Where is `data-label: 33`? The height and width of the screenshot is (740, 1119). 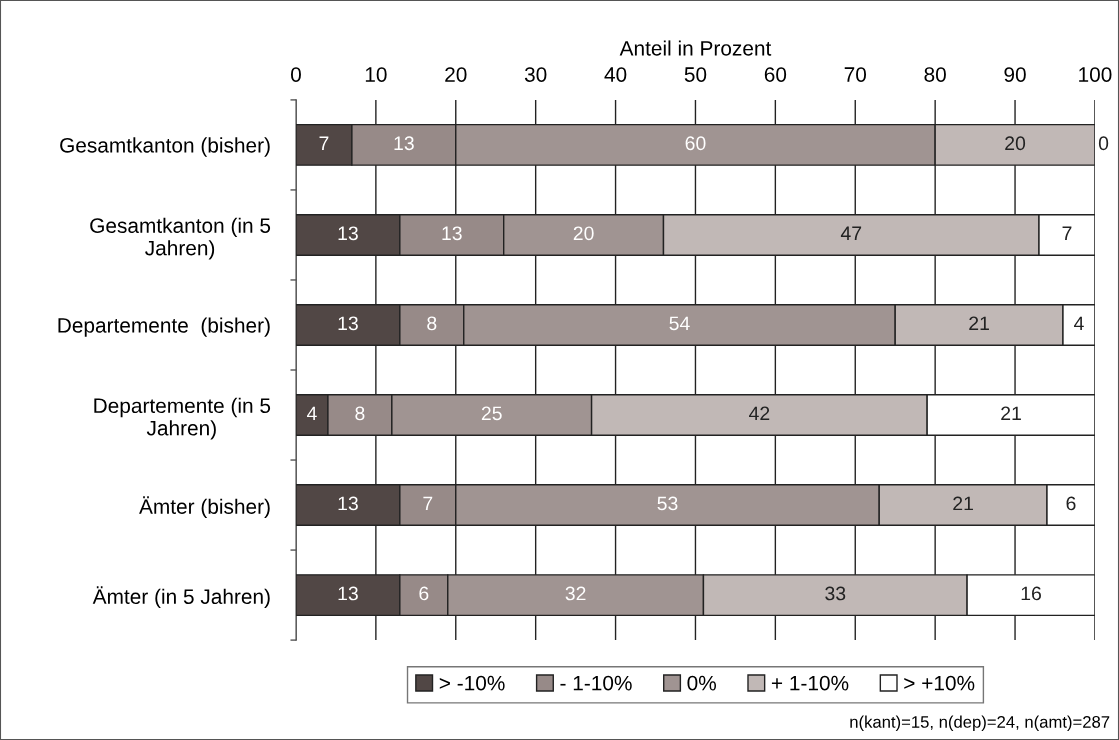 data-label: 33 is located at coordinates (835, 593).